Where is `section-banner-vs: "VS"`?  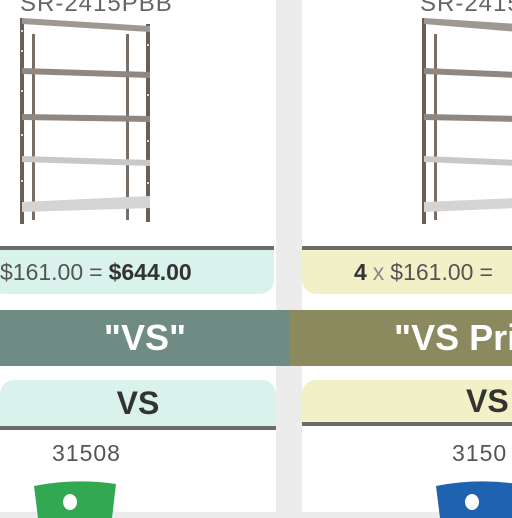 section-banner-vs: "VS" is located at coordinates (145, 338).